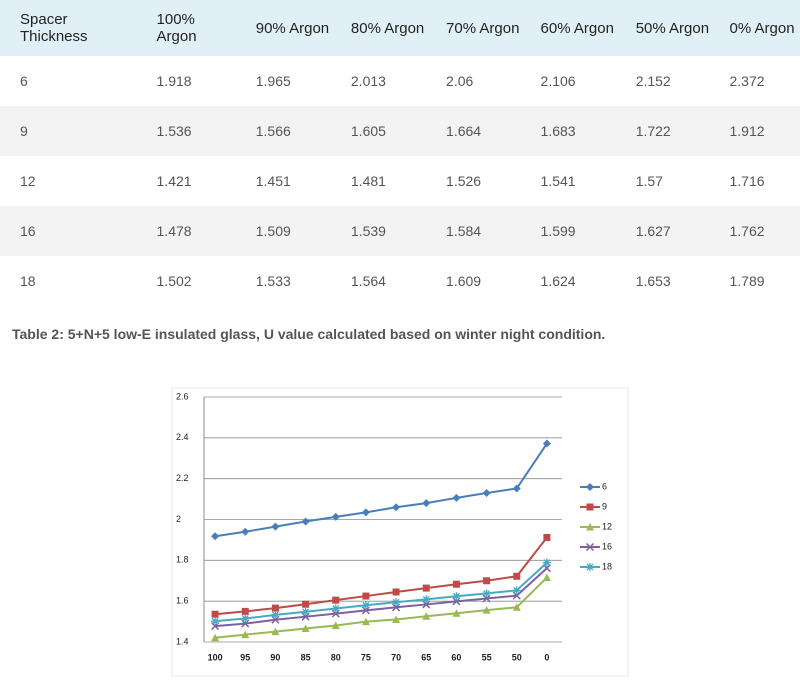 The height and width of the screenshot is (685, 800). Describe the element at coordinates (754, 28) in the screenshot. I see `header-cell: 0% Argon` at that location.